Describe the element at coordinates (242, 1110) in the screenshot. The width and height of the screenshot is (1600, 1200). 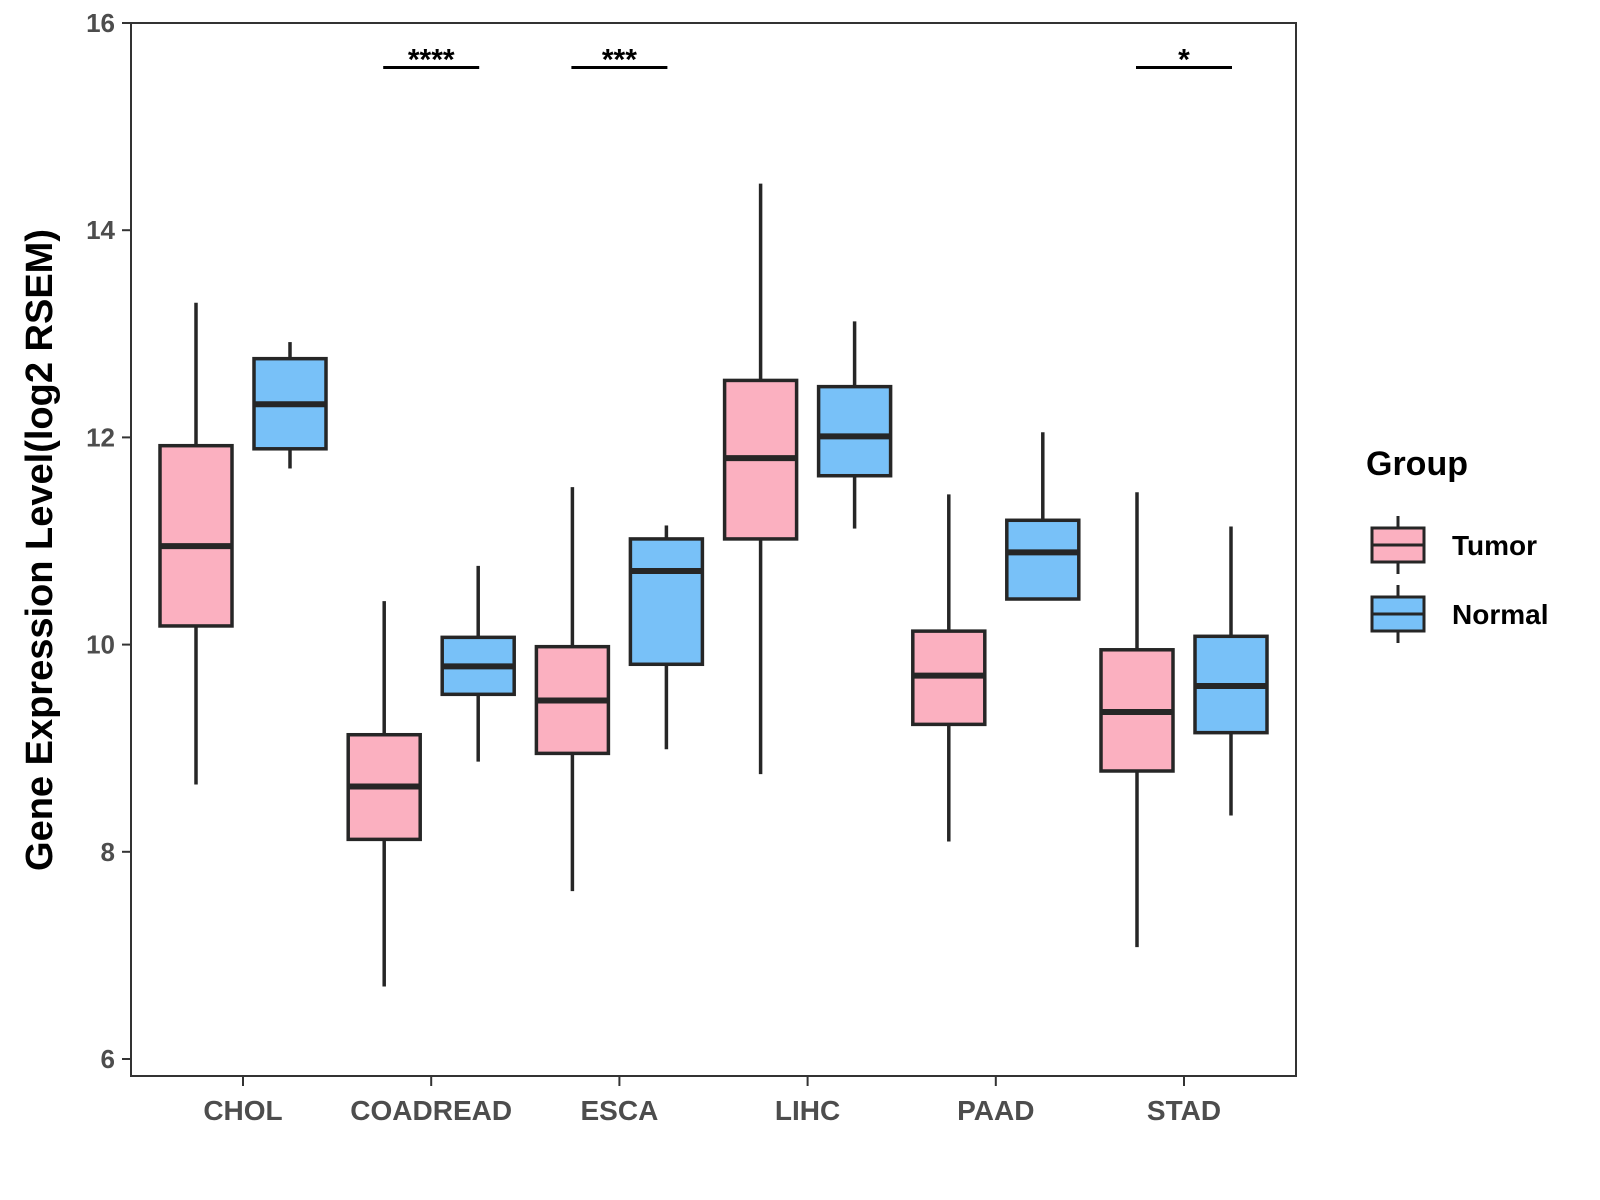
I see `x-tick-label: CHOL` at that location.